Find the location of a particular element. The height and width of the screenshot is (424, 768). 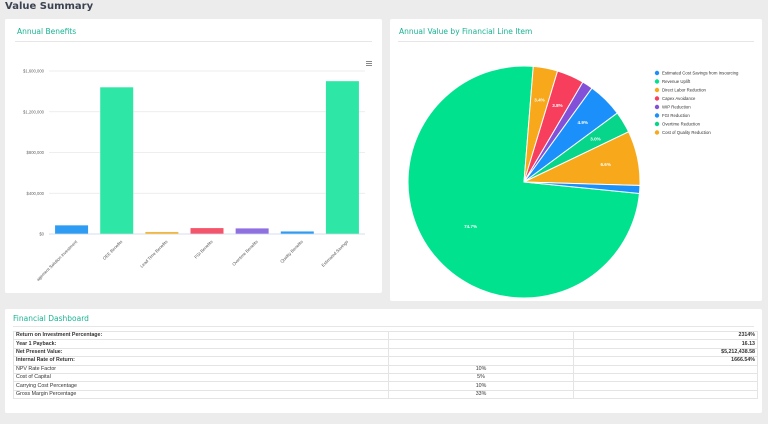

y-tick-label: $400,000 is located at coordinates (36, 193).